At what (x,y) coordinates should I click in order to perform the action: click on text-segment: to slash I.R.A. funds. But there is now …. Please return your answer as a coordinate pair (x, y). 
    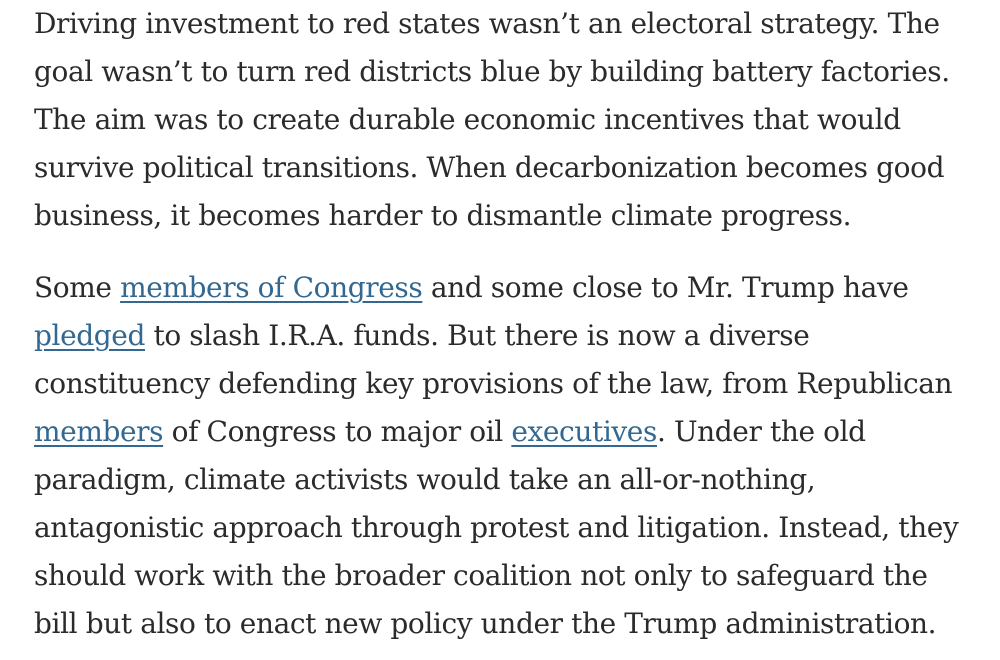
    Looking at the image, I should click on (477, 335).